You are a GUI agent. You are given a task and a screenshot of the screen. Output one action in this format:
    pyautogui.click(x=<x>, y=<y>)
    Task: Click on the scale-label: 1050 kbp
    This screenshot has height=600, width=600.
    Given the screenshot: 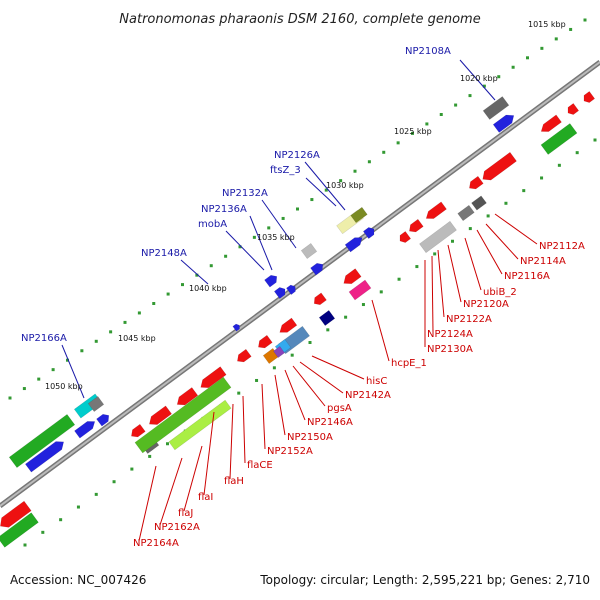 What is the action you would take?
    pyautogui.click(x=64, y=386)
    